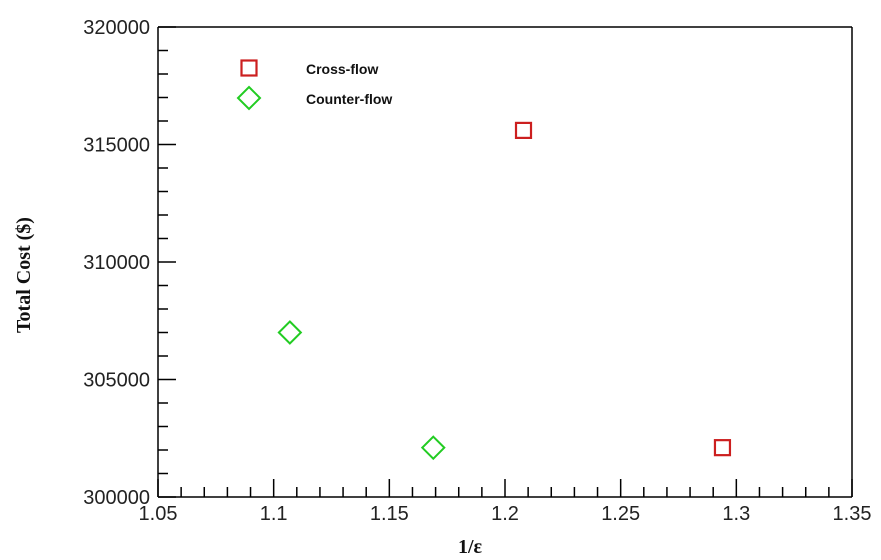  Describe the element at coordinates (342, 69) in the screenshot. I see `legend-label-cross-flow: Cross-flow` at that location.